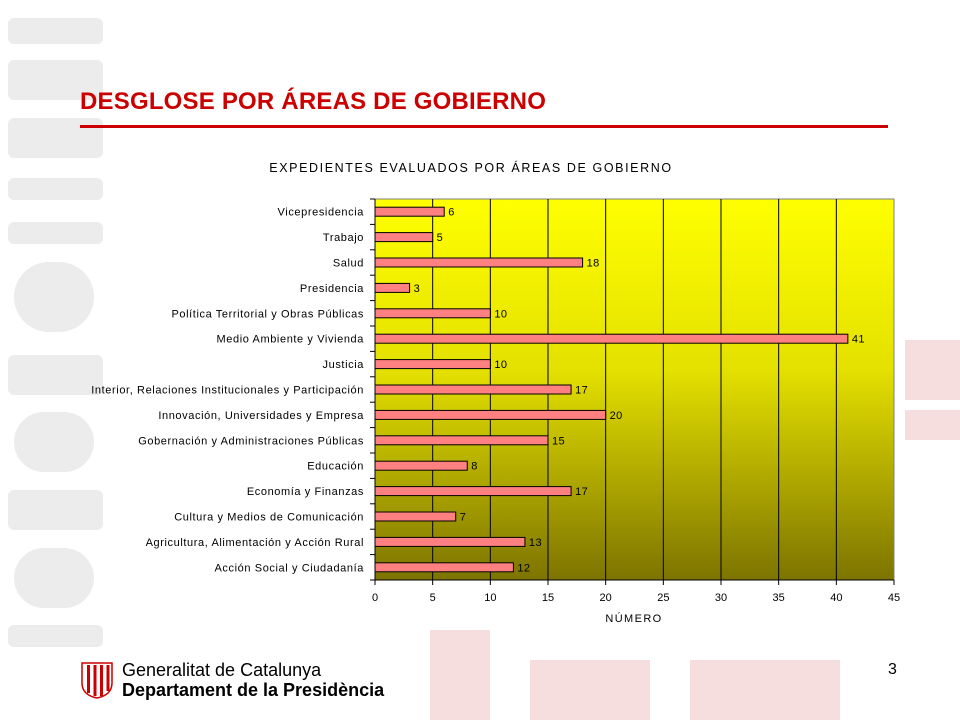 This screenshot has height=720, width=960. What do you see at coordinates (721, 598) in the screenshot?
I see `x-tick-label: 30` at bounding box center [721, 598].